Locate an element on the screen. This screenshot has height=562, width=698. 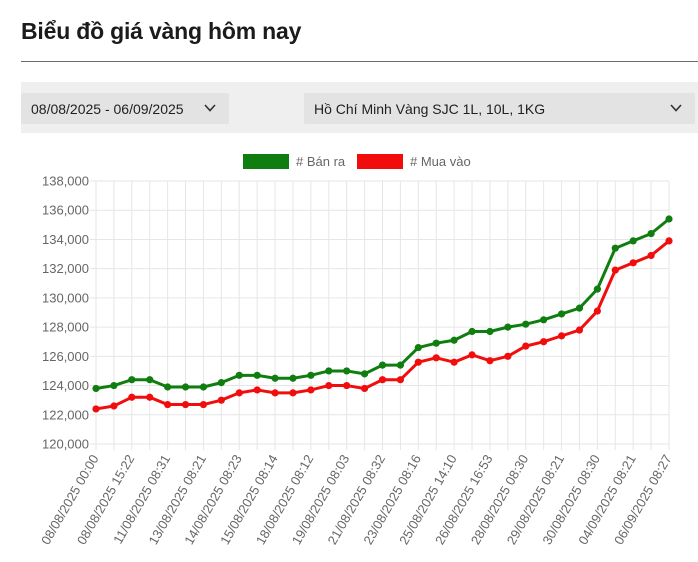
y-tick-label: 124,000 is located at coordinates (65, 385).